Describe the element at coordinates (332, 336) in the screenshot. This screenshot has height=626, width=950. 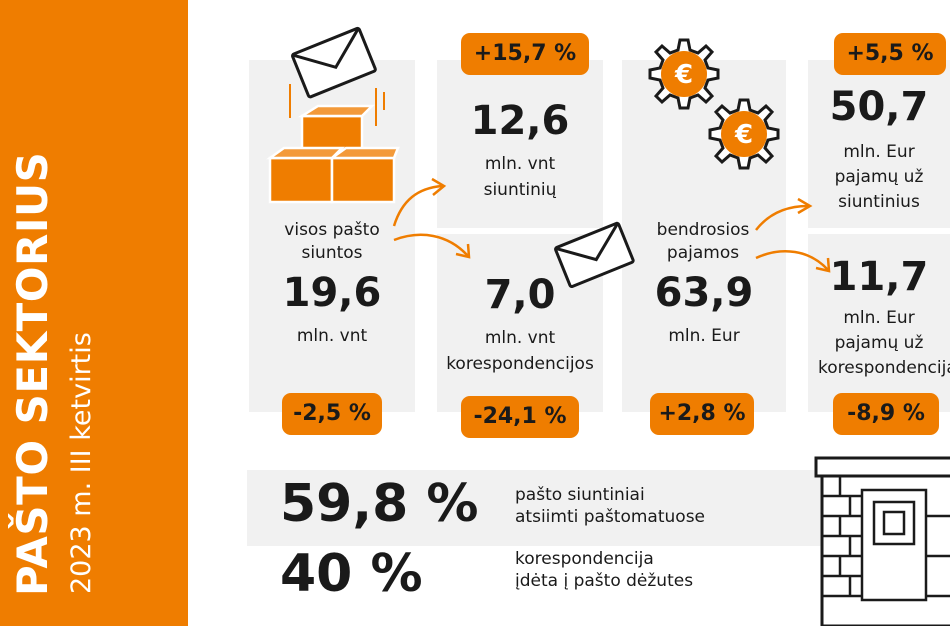
I see `total-mail-unit: mln. vnt` at that location.